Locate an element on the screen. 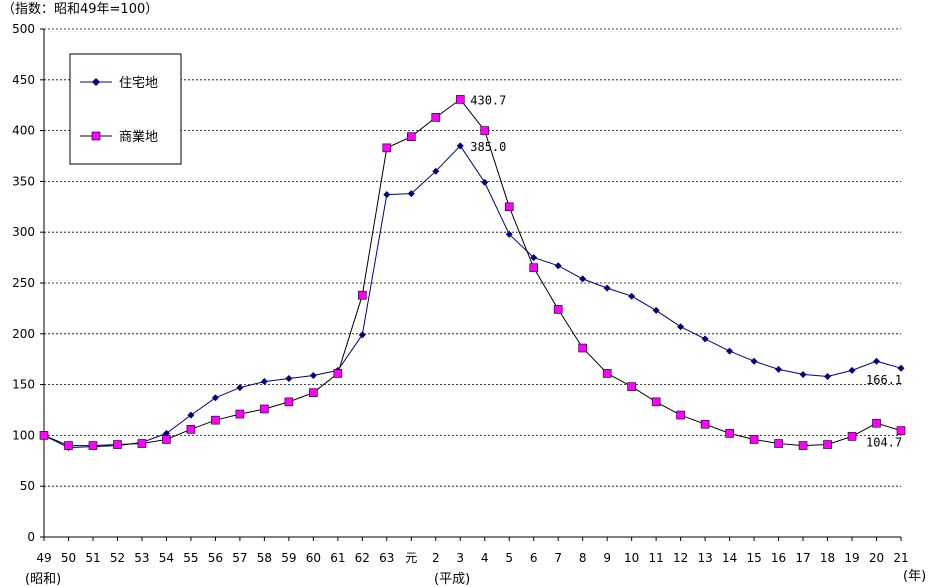 This screenshot has height=587, width=931. x-tick-label: 60 is located at coordinates (313, 558).